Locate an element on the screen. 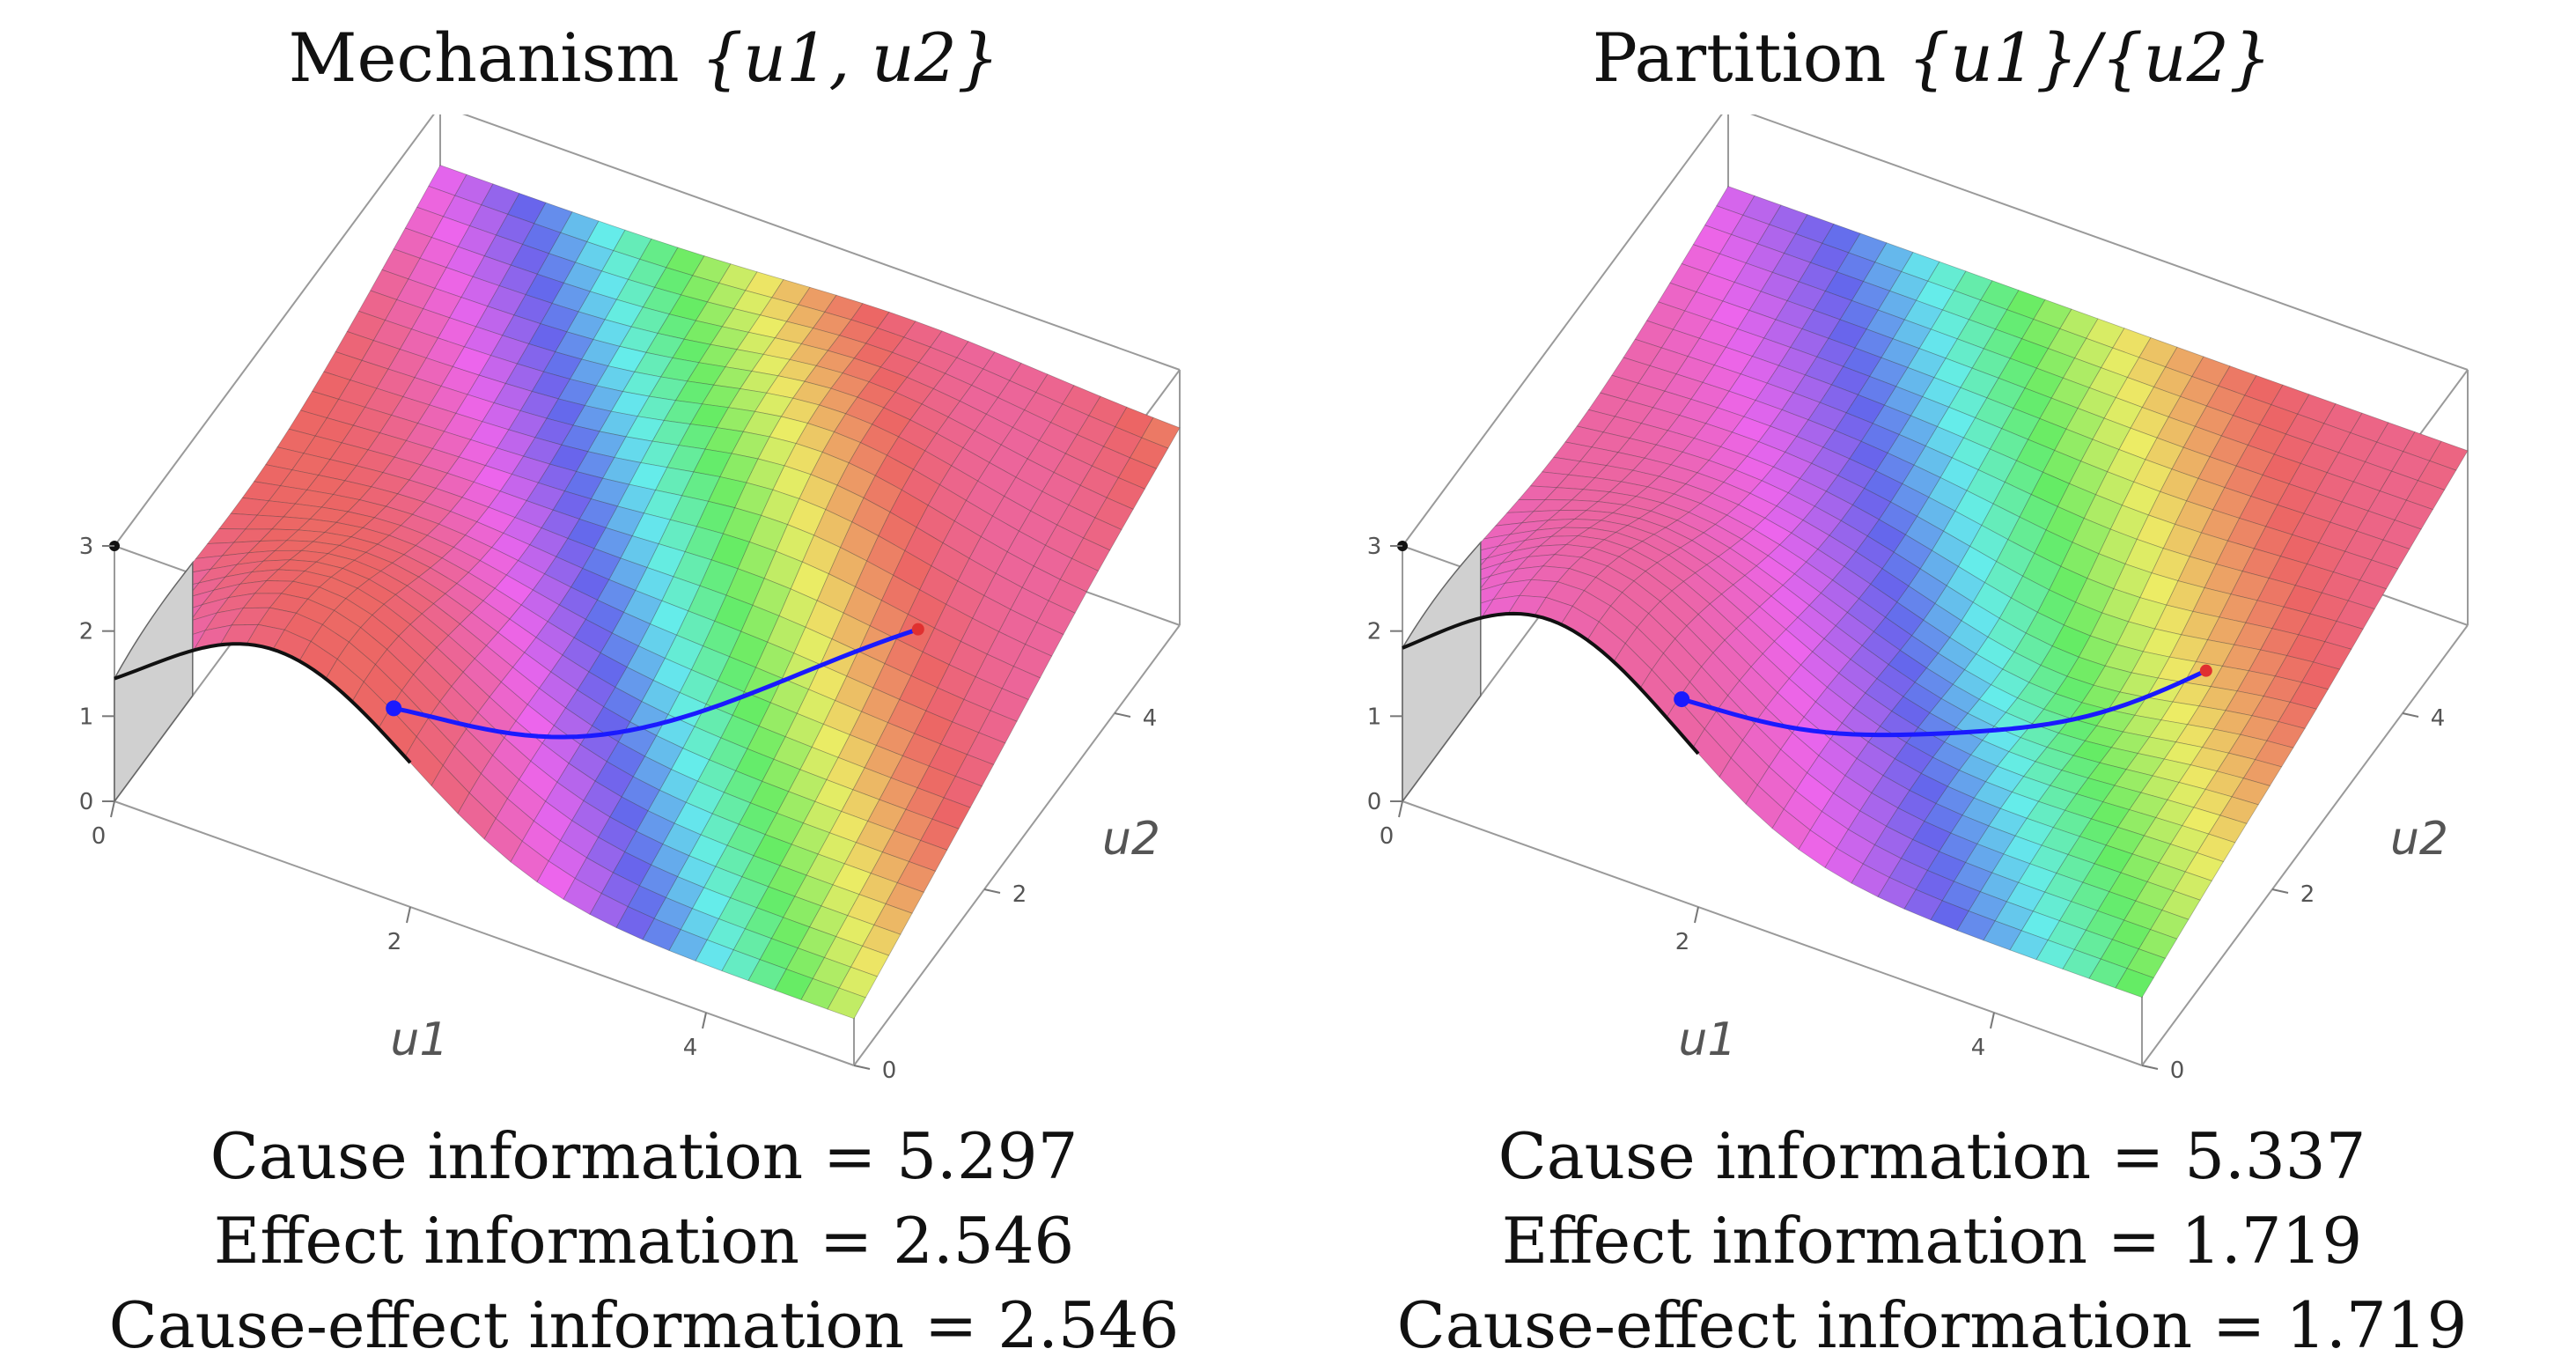 The width and height of the screenshot is (2576, 1371). title-set: {u1}/{u2} is located at coordinates (2089, 57).